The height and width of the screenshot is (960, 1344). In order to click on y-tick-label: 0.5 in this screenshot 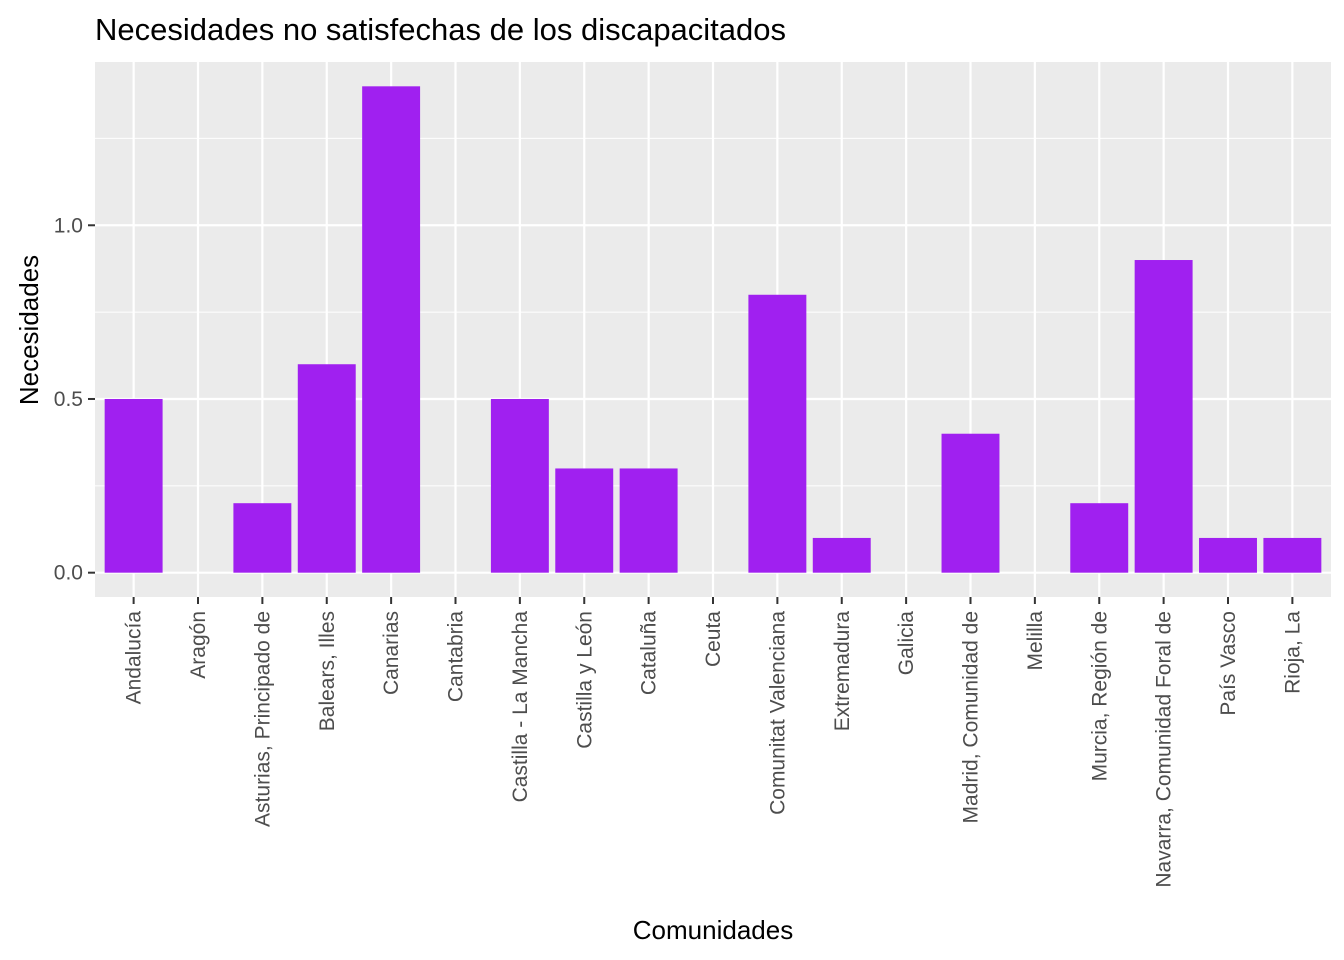, I will do `click(68, 399)`.